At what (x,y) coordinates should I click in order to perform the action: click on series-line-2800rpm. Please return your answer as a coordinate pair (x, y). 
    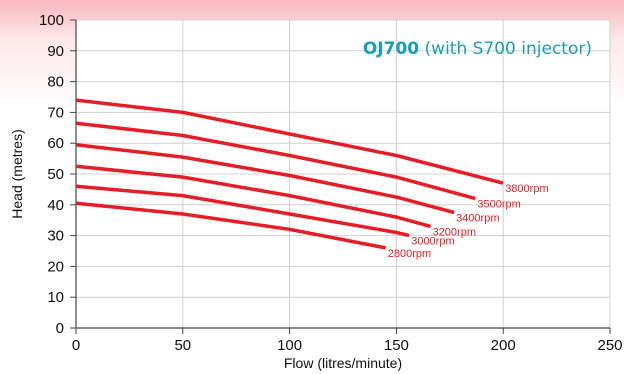
    Looking at the image, I should click on (231, 225).